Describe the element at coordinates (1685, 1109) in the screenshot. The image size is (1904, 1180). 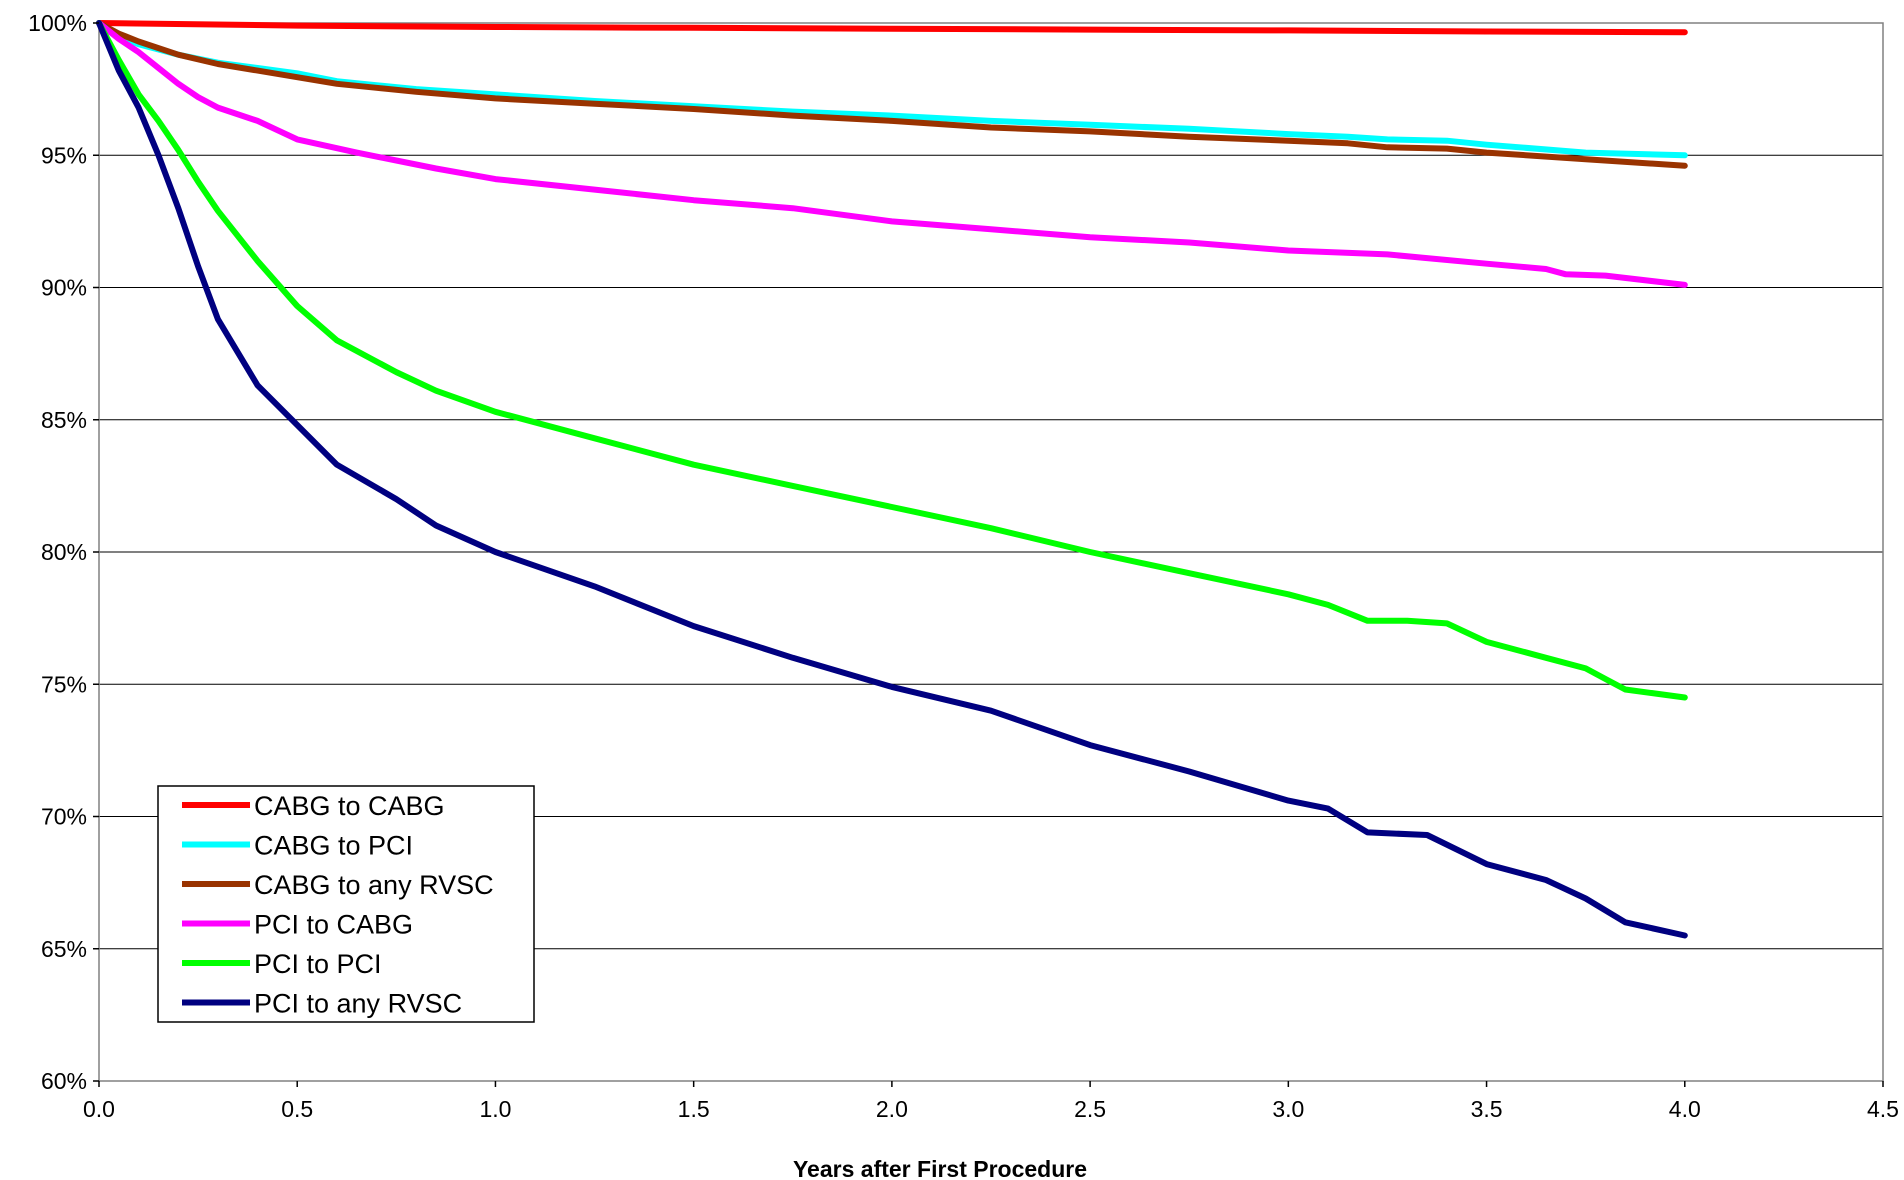
I see `x-tick-label: 4.0` at that location.